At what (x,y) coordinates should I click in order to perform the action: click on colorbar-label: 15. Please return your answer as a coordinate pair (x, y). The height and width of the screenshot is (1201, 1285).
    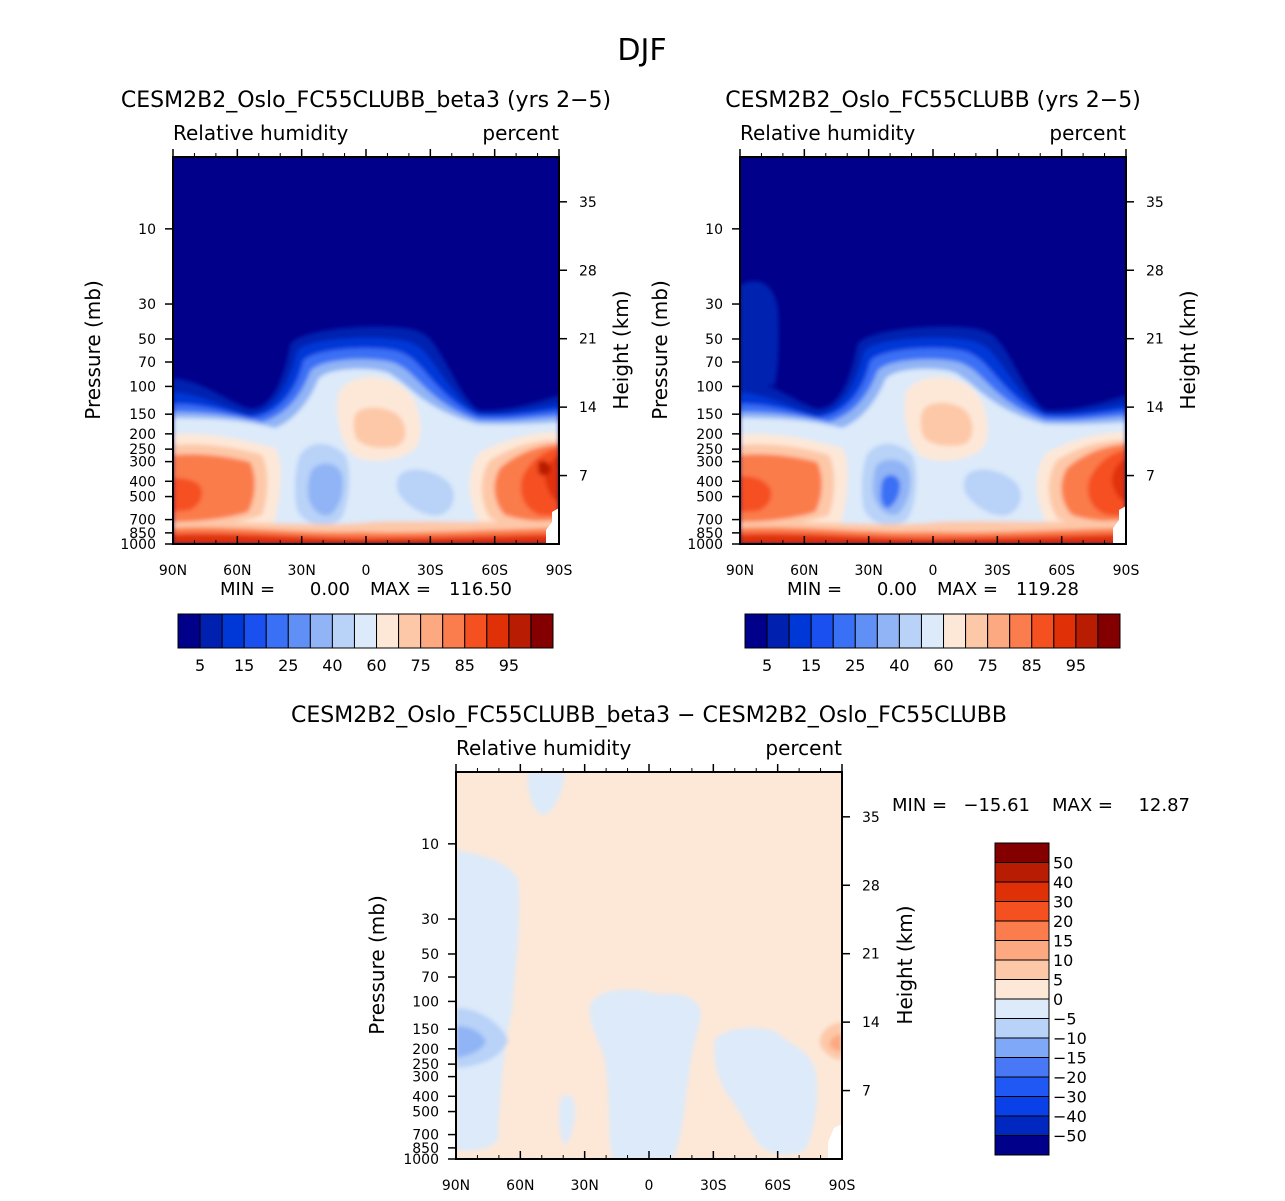
    Looking at the image, I should click on (244, 665).